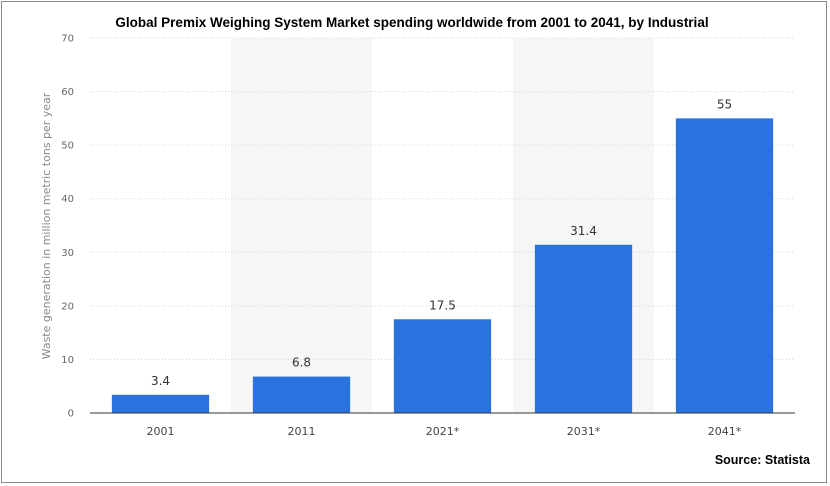  What do you see at coordinates (67, 360) in the screenshot?
I see `y-tick-label: 10` at bounding box center [67, 360].